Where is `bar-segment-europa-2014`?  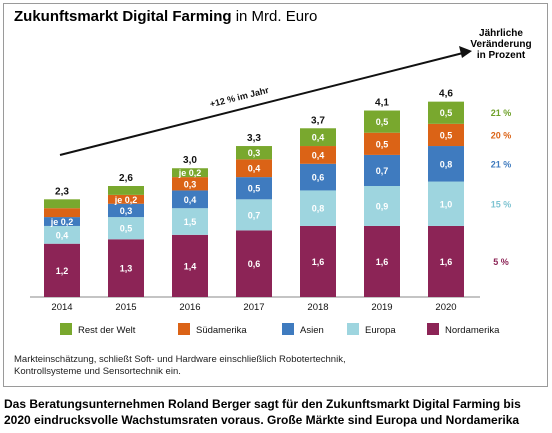
bar-segment-europa-2014 is located at coordinates (62, 234).